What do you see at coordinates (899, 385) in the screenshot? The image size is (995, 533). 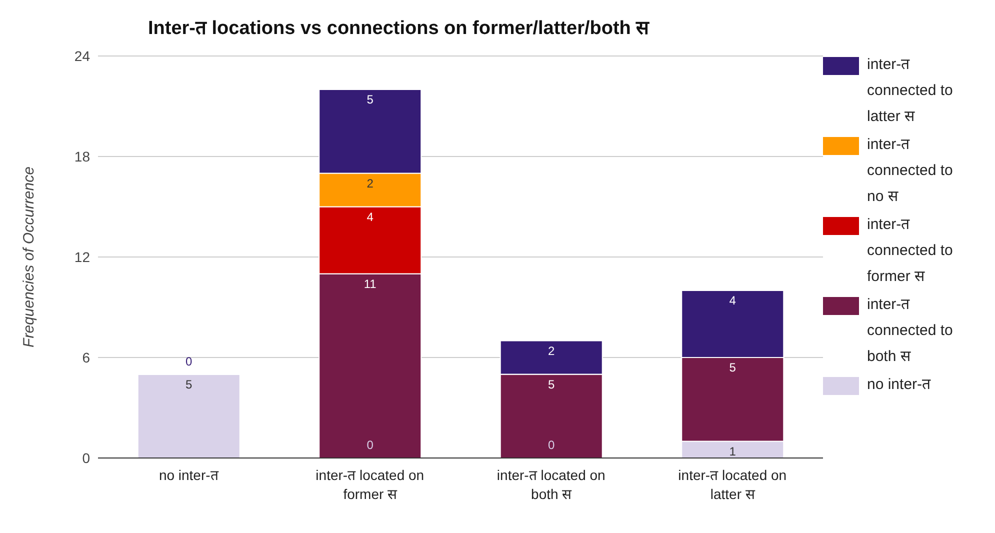 I see `legend-label: no inter-त` at bounding box center [899, 385].